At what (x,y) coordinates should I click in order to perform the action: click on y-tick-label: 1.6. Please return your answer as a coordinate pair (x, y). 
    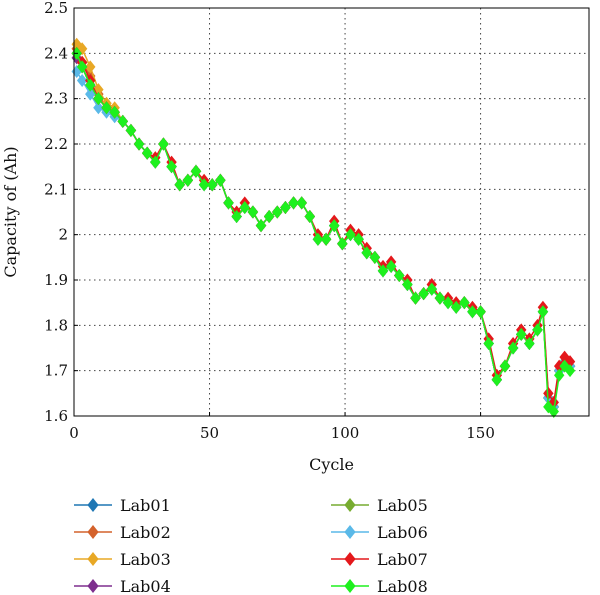
    Looking at the image, I should click on (56, 416).